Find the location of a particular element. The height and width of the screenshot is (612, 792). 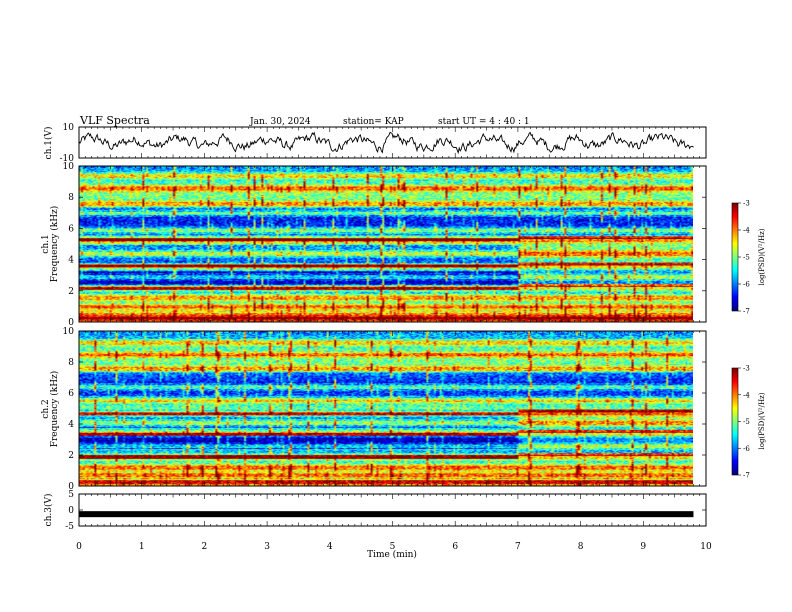

x-tick-label: 4 is located at coordinates (330, 547).